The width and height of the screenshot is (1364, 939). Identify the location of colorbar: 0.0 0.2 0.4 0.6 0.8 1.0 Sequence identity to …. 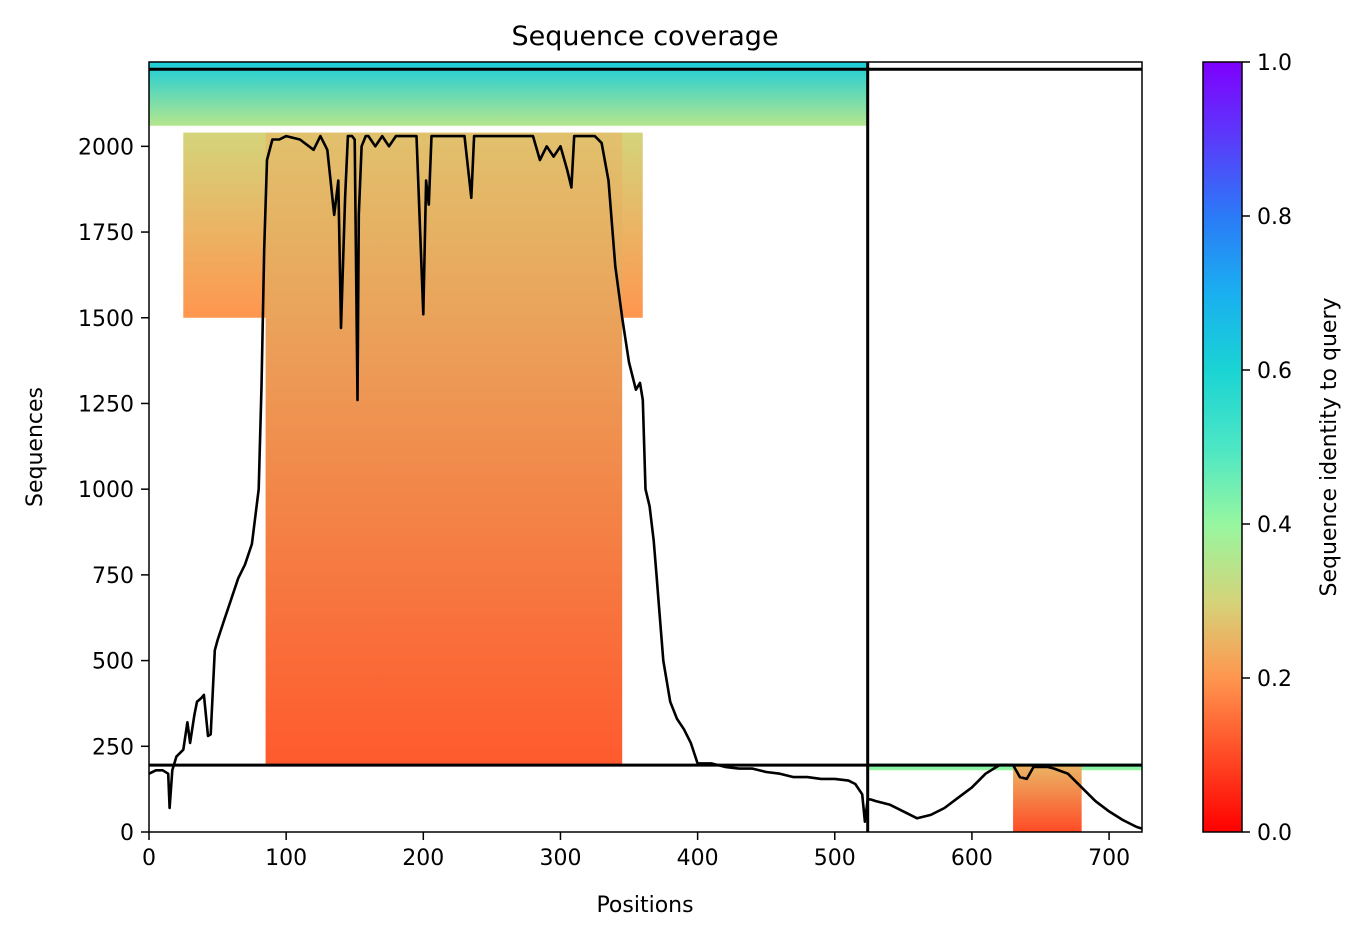
(1272, 448).